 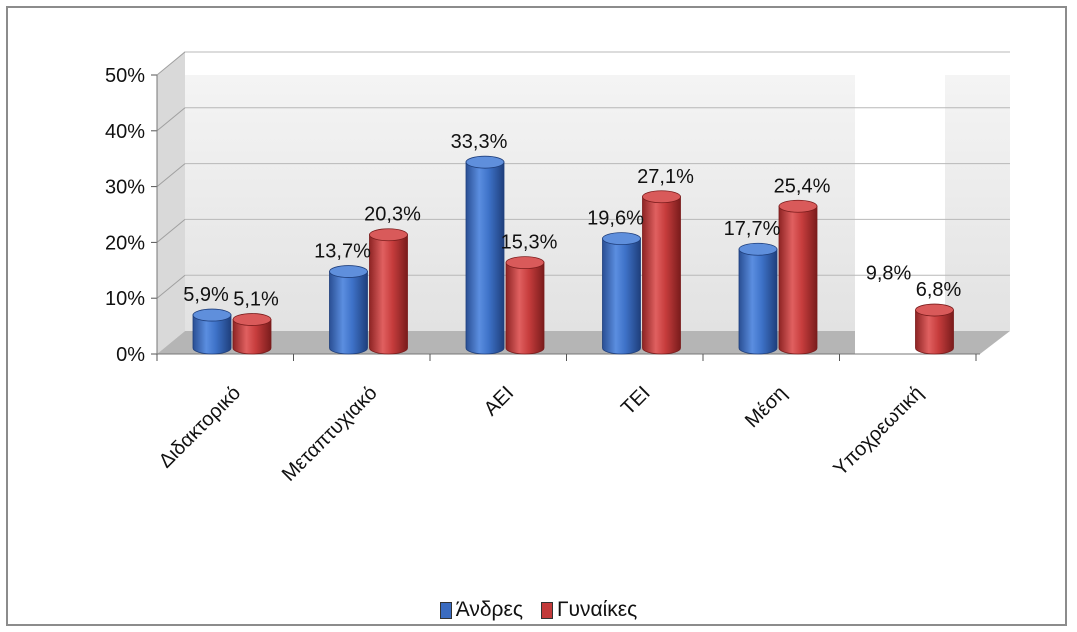 I want to click on legend-swatch-women, so click(x=546, y=610).